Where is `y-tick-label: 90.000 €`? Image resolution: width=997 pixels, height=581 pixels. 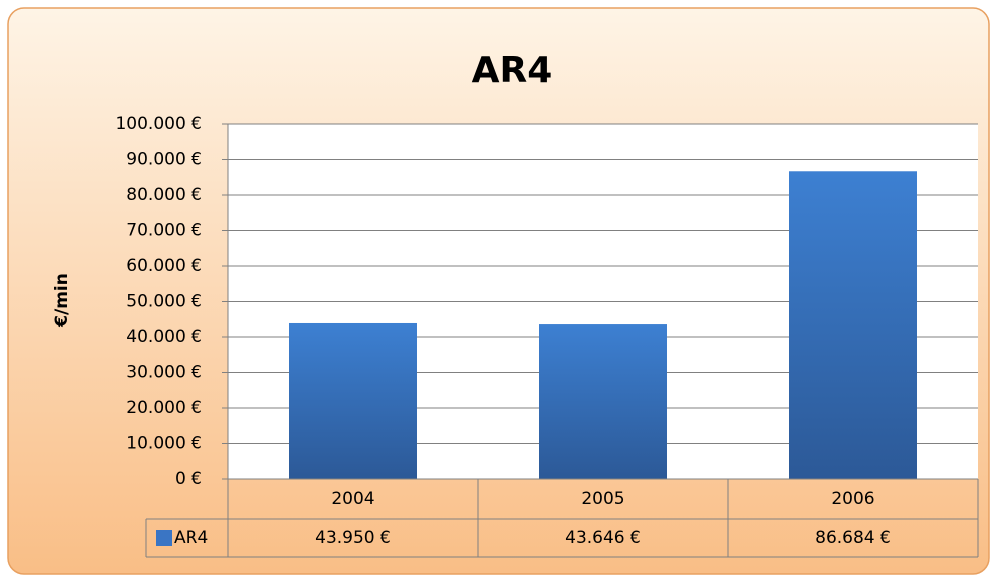 y-tick-label: 90.000 € is located at coordinates (164, 160).